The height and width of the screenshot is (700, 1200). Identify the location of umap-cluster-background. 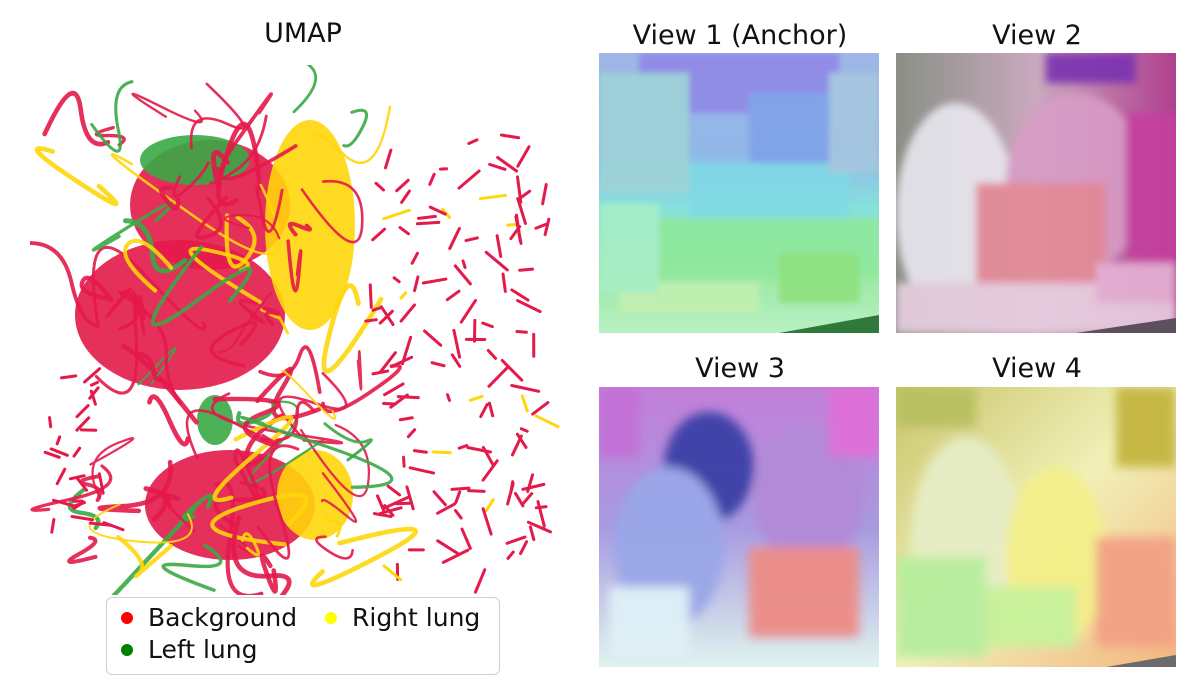
(230, 505).